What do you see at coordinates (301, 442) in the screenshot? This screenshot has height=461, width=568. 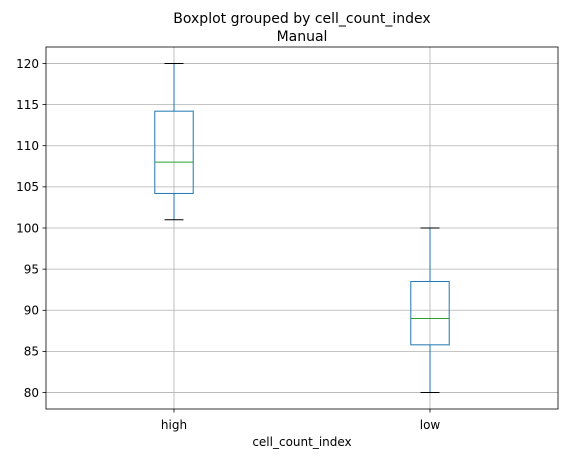 I see `x-axis-label: cell_count_index` at bounding box center [301, 442].